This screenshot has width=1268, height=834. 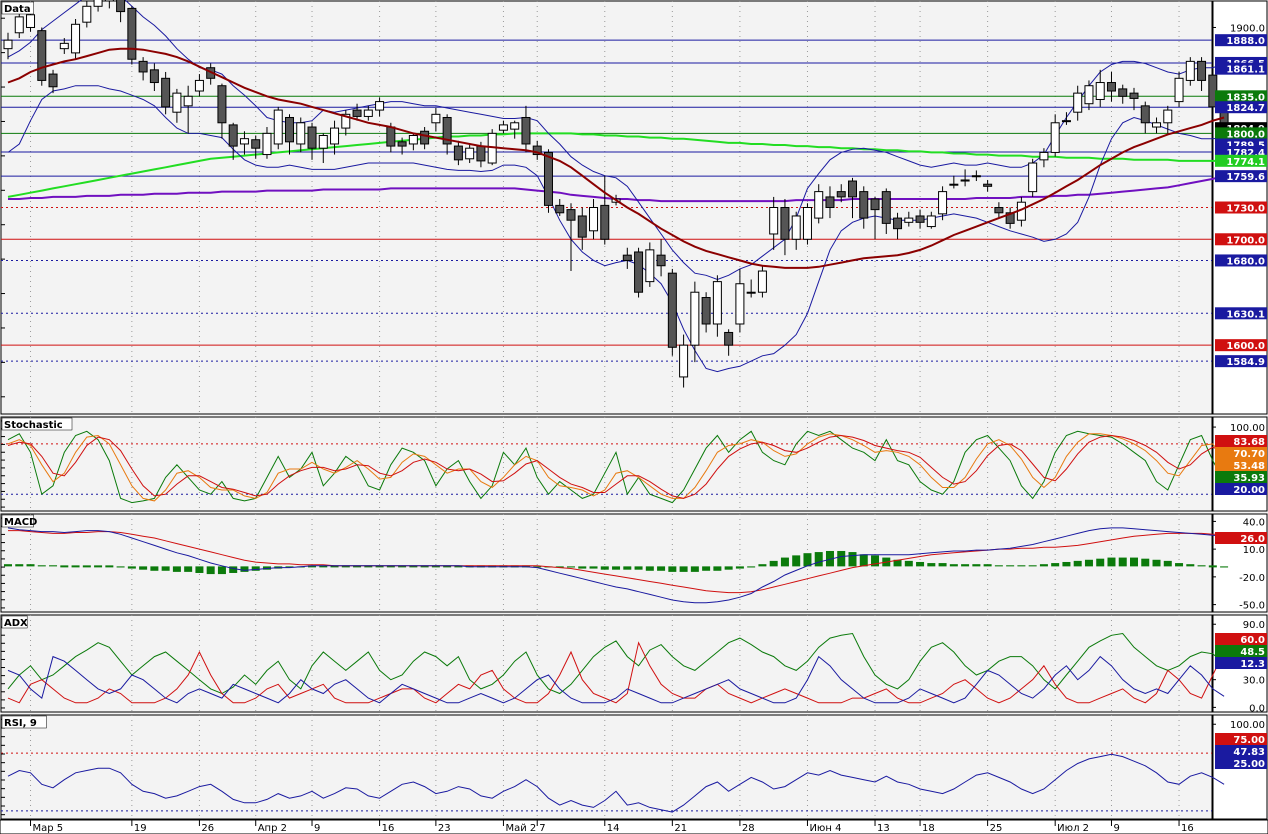 I want to click on y-tick-label: 40.0, so click(x=1254, y=522).